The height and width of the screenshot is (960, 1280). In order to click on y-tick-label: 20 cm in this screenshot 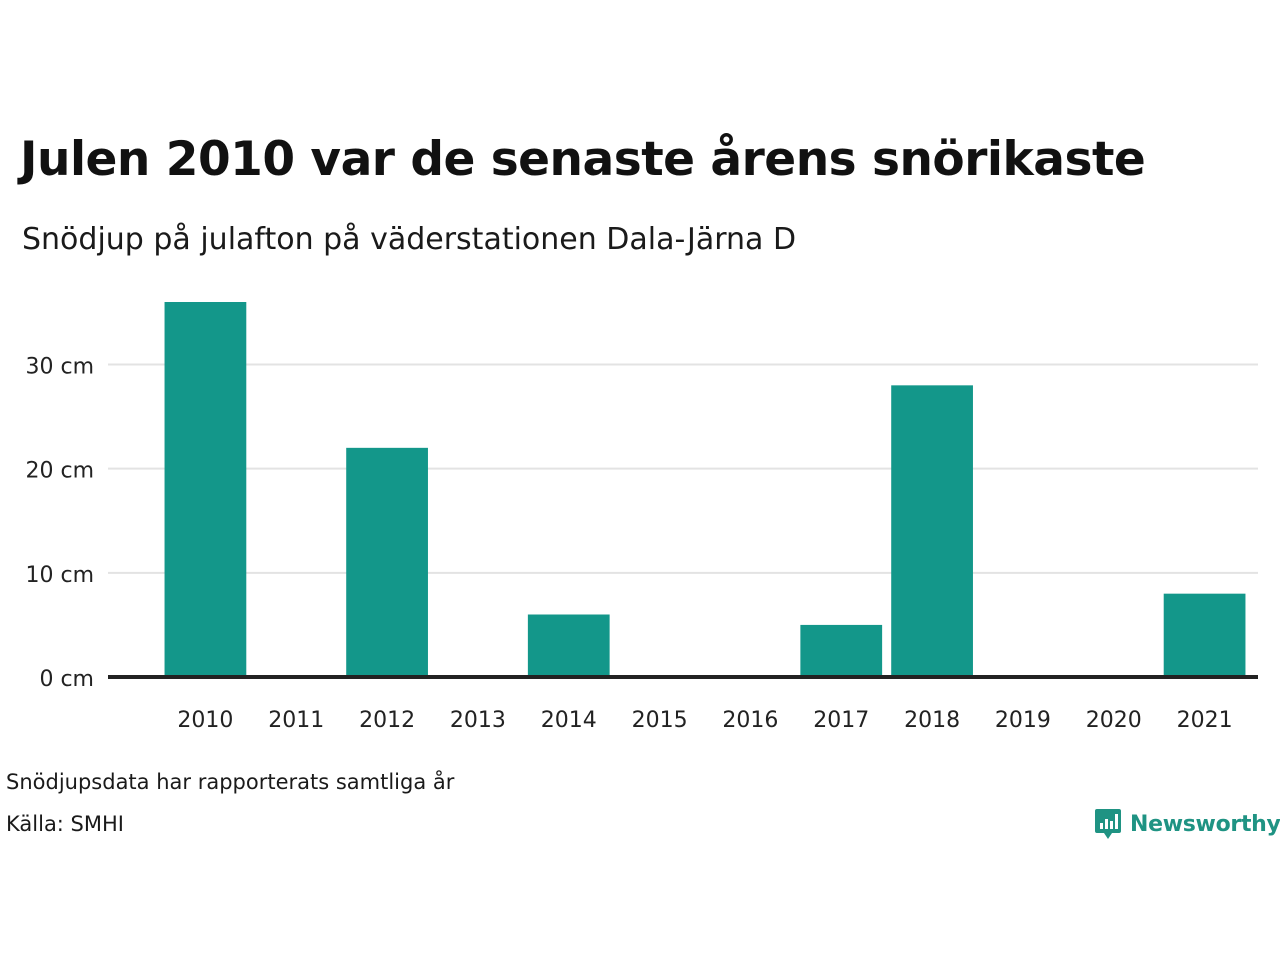, I will do `click(59, 471)`.